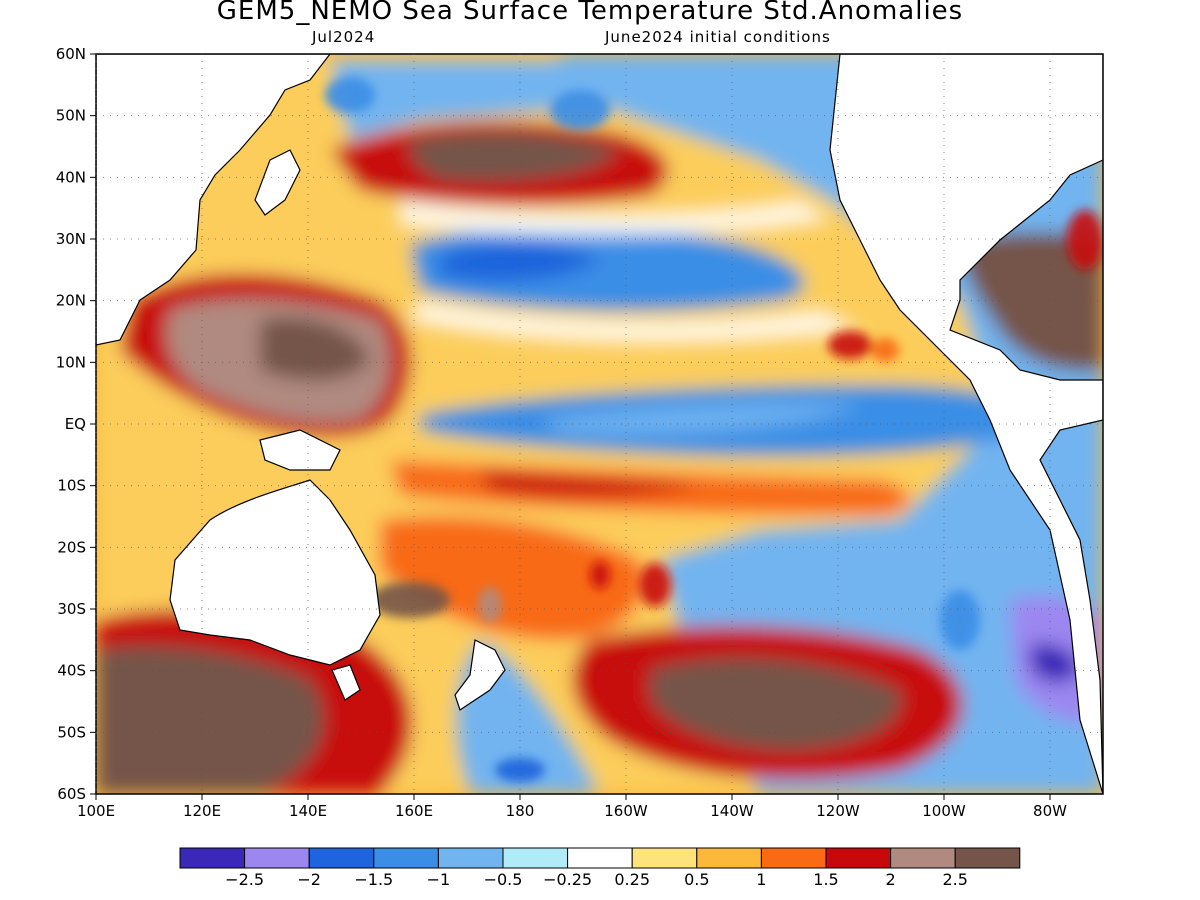 Image resolution: width=1200 pixels, height=900 pixels. I want to click on legend-label: 2, so click(891, 879).